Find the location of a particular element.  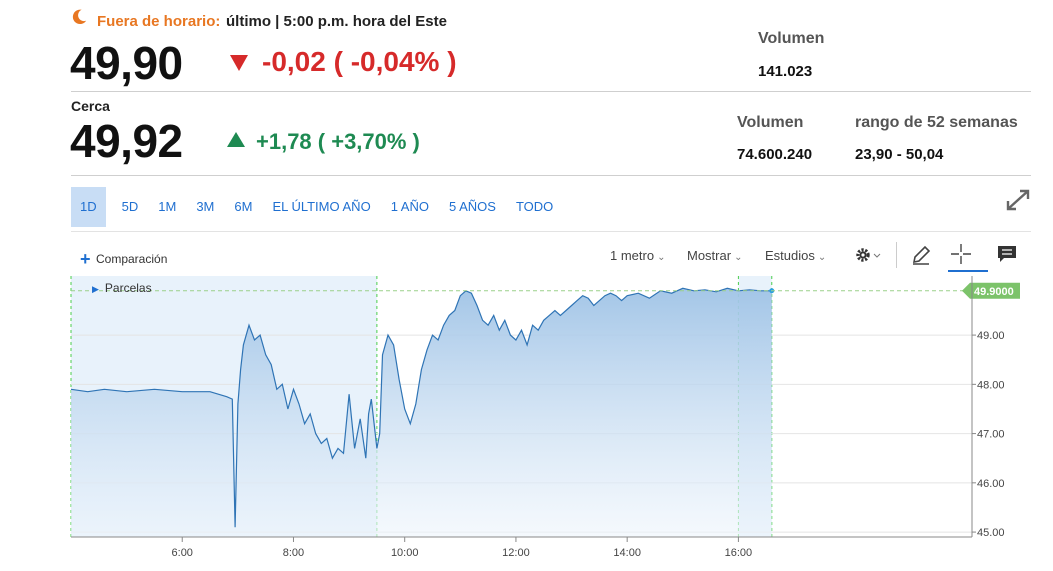

after-hours-label: Fuera de horario: is located at coordinates (159, 21).